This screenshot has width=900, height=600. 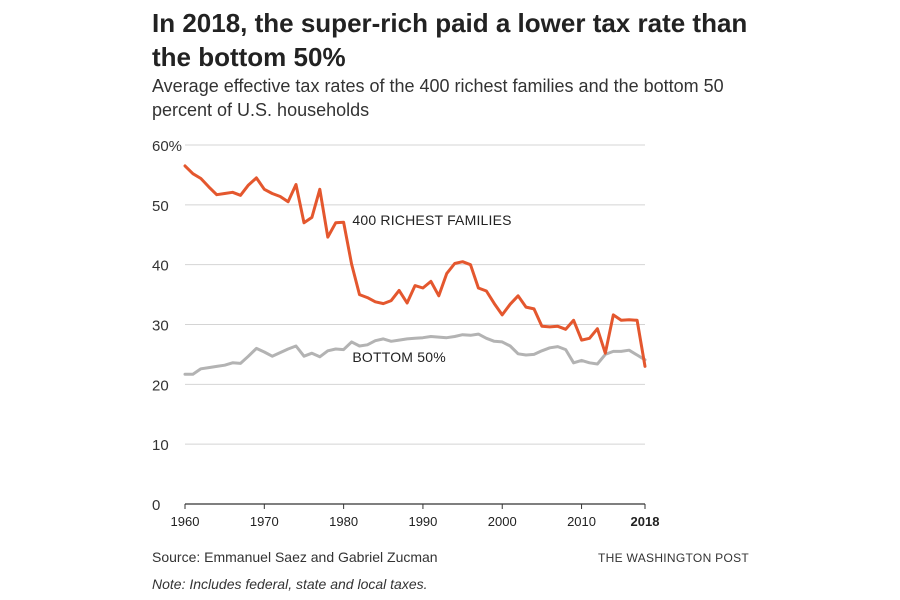 I want to click on x-tick-label: 1960, so click(x=185, y=521).